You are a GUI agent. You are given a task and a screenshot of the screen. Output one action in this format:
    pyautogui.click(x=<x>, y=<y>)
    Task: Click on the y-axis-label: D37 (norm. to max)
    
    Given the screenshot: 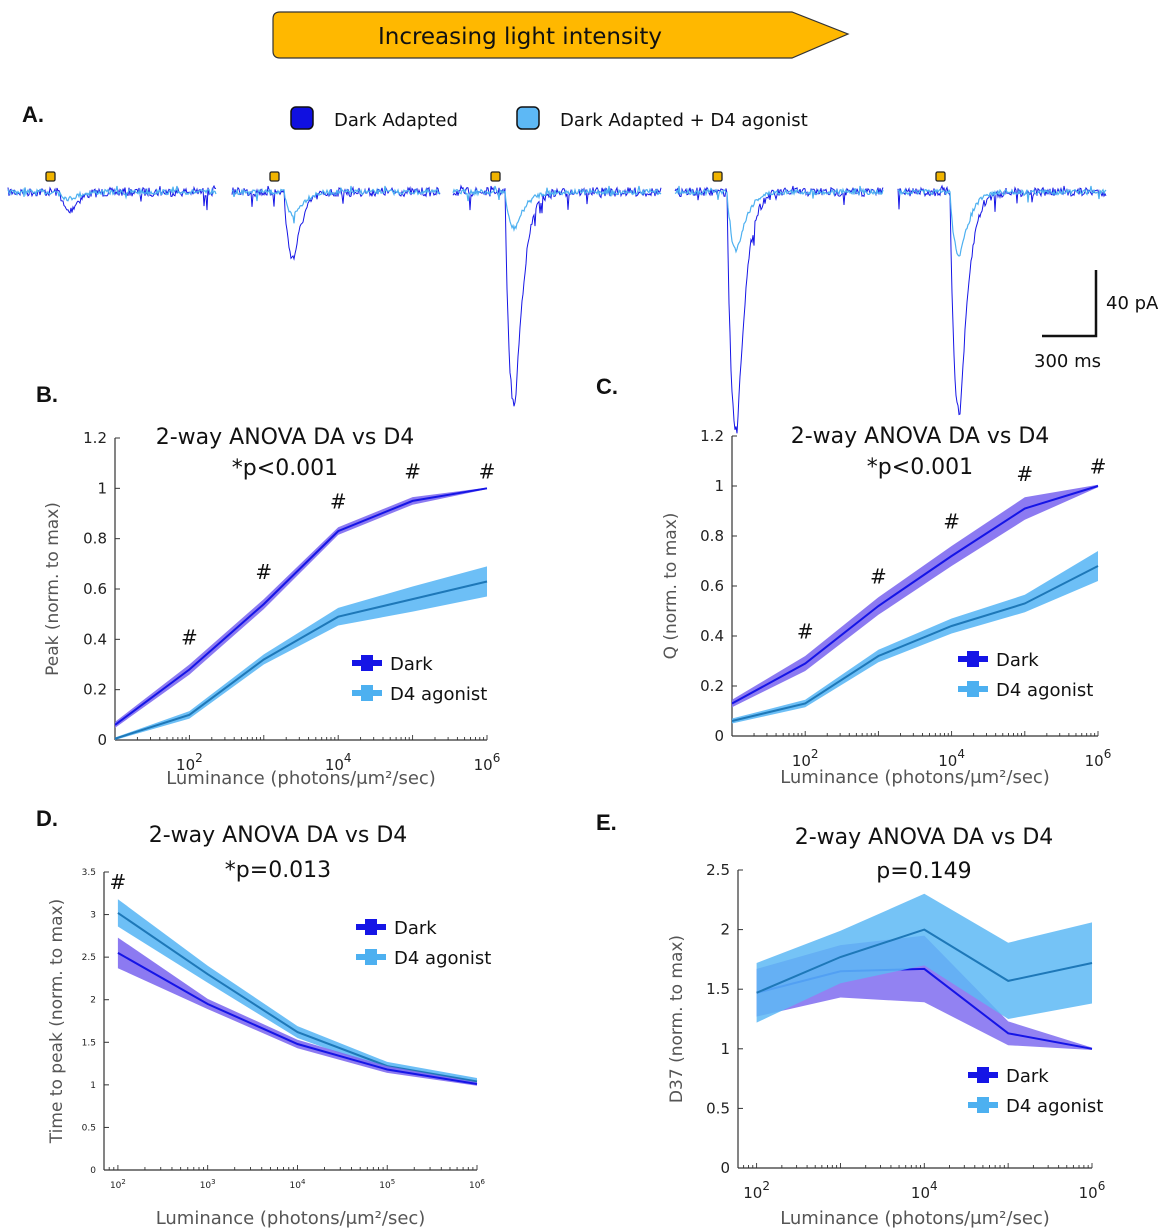 What is the action you would take?
    pyautogui.click(x=677, y=1019)
    